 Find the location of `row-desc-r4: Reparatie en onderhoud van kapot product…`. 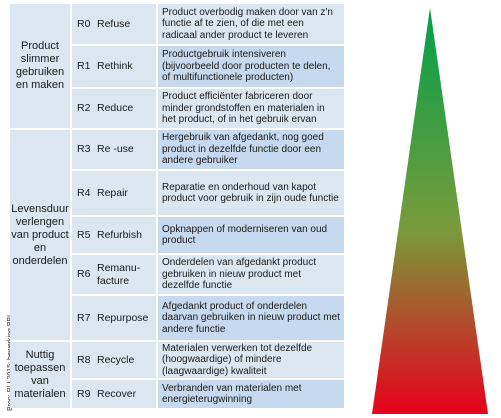

row-desc-r4: Reparatie en onderhoud van kapot product… is located at coordinates (251, 193).